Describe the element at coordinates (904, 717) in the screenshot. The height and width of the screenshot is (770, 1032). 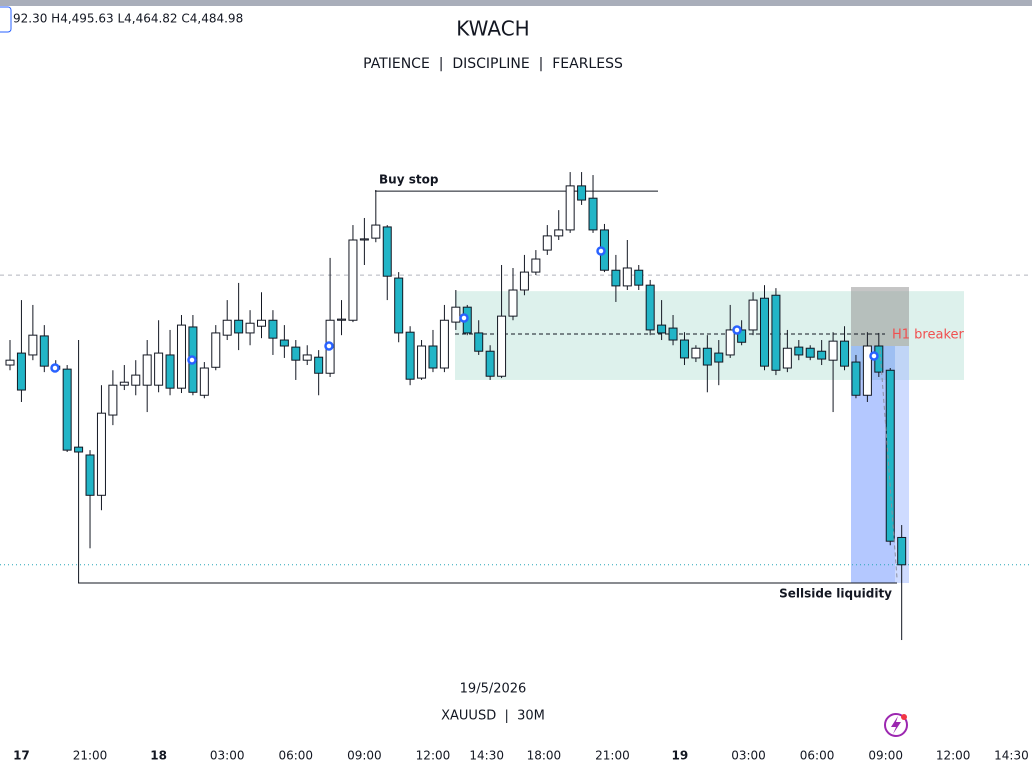
I see `alert-dot` at that location.